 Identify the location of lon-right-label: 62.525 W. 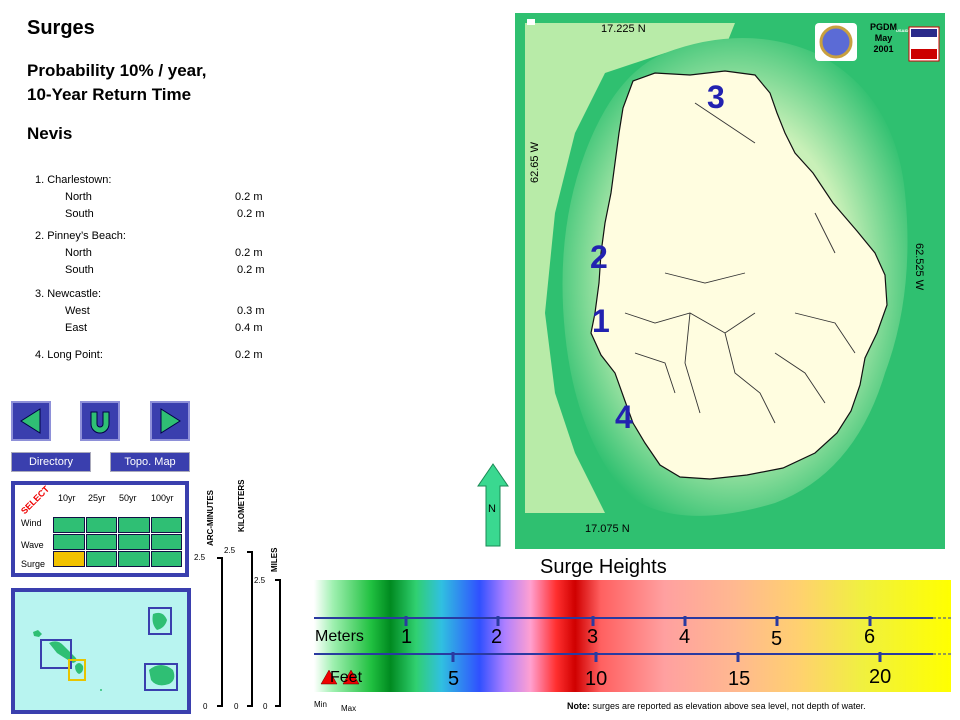
(919, 267).